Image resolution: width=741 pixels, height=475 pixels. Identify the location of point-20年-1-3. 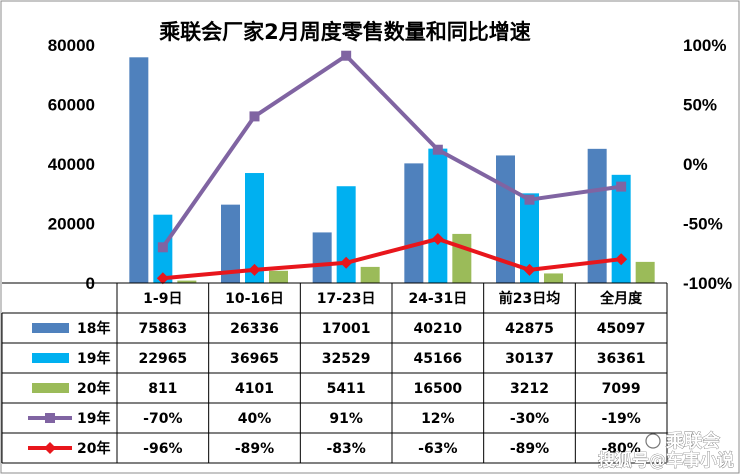
(437, 238).